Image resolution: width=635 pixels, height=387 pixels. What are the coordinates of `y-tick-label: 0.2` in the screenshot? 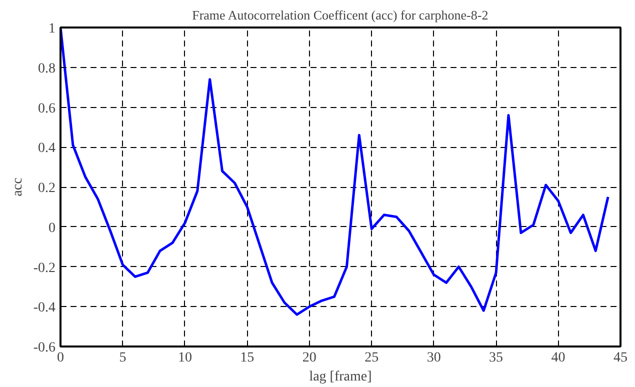 It's located at (47, 188).